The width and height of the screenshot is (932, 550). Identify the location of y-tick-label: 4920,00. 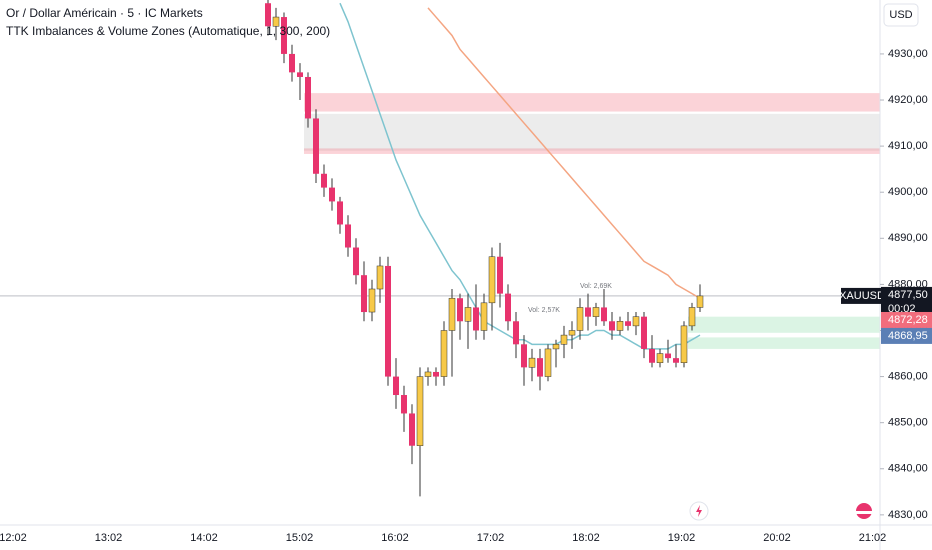
(908, 100).